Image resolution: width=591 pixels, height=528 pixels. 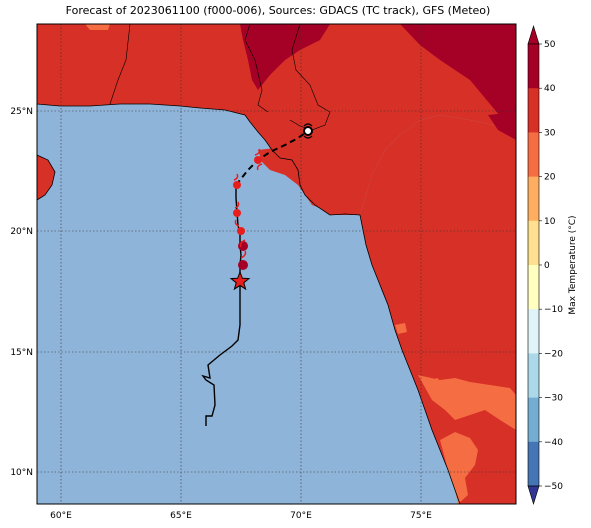 What do you see at coordinates (21, 232) in the screenshot?
I see `y-tick-20: 20°N` at bounding box center [21, 232].